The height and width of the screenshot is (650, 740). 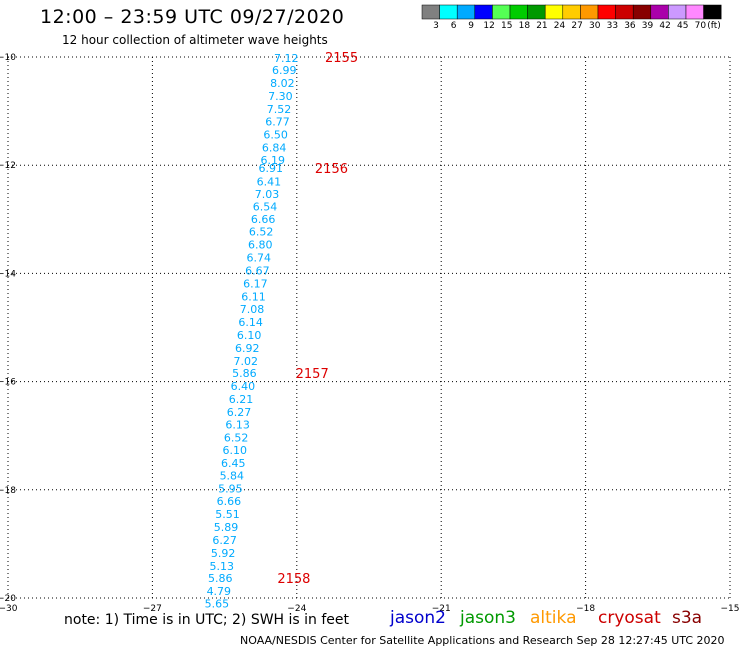 I want to click on wave-height-point: 5.51, so click(x=227, y=514).